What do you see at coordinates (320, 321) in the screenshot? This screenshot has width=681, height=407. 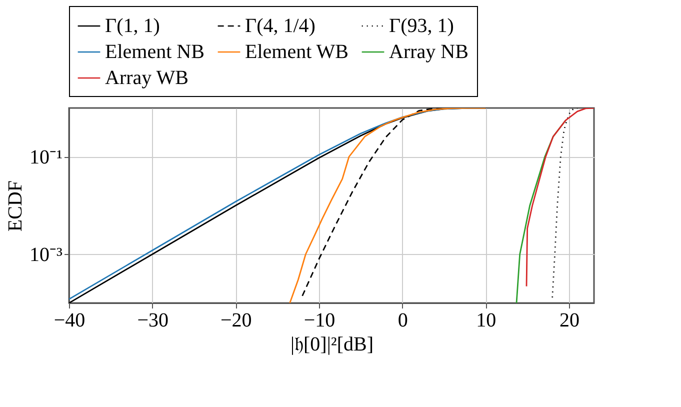 I see `x-tick-label: −10` at bounding box center [320, 321].